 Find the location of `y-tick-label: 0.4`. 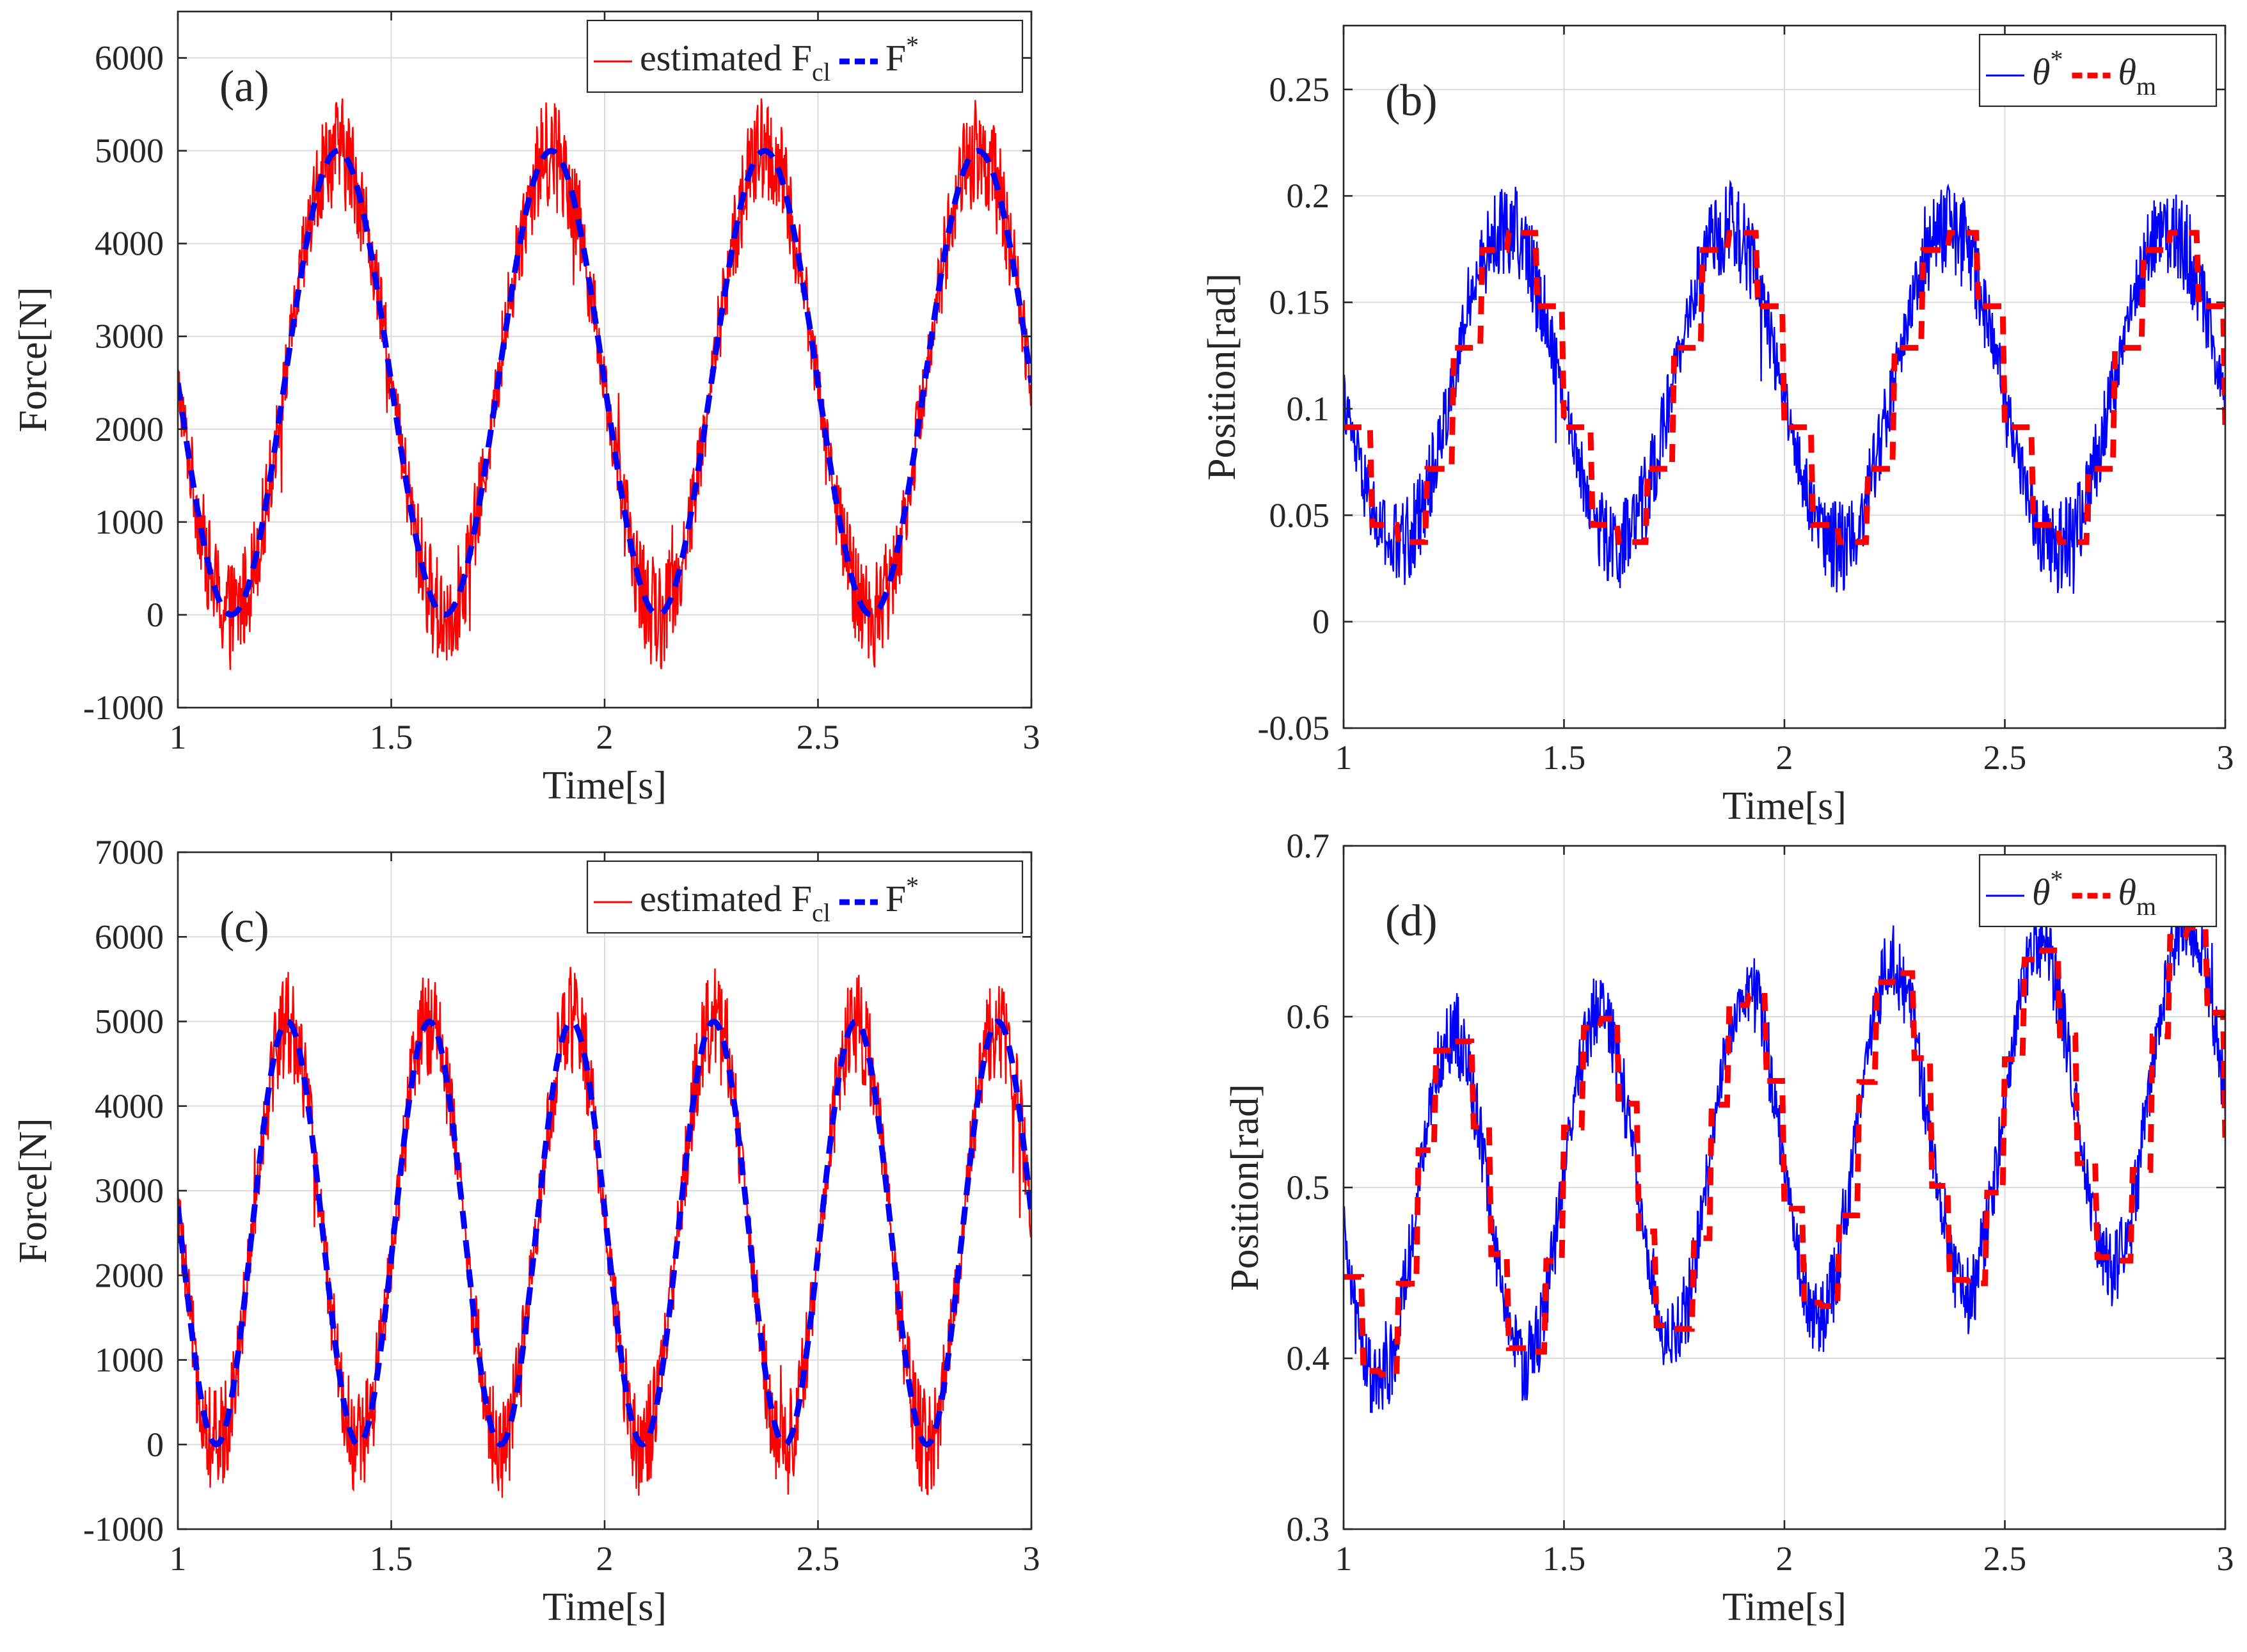

y-tick-label: 0.4 is located at coordinates (1308, 1358).